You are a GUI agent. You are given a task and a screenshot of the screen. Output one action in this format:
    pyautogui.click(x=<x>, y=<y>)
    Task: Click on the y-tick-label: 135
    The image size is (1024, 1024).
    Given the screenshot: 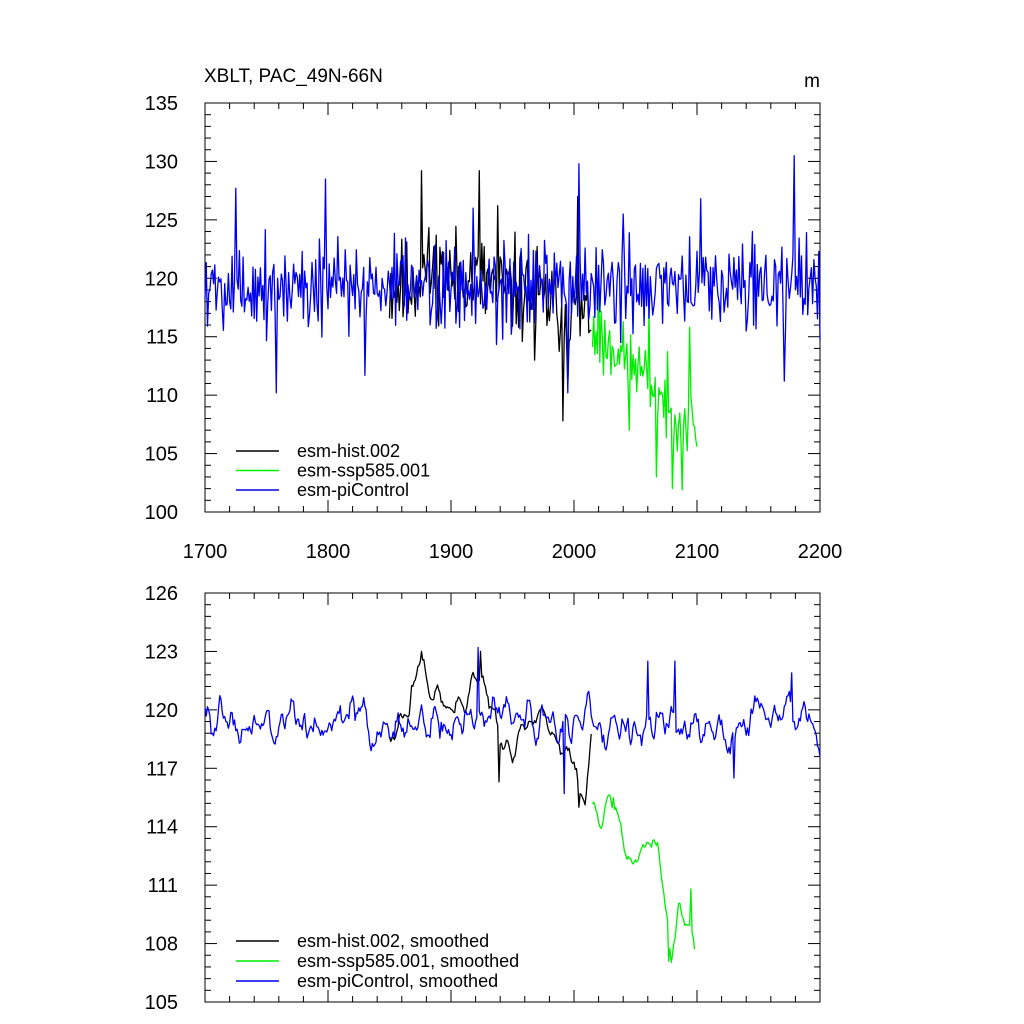 What is the action you would take?
    pyautogui.click(x=161, y=104)
    